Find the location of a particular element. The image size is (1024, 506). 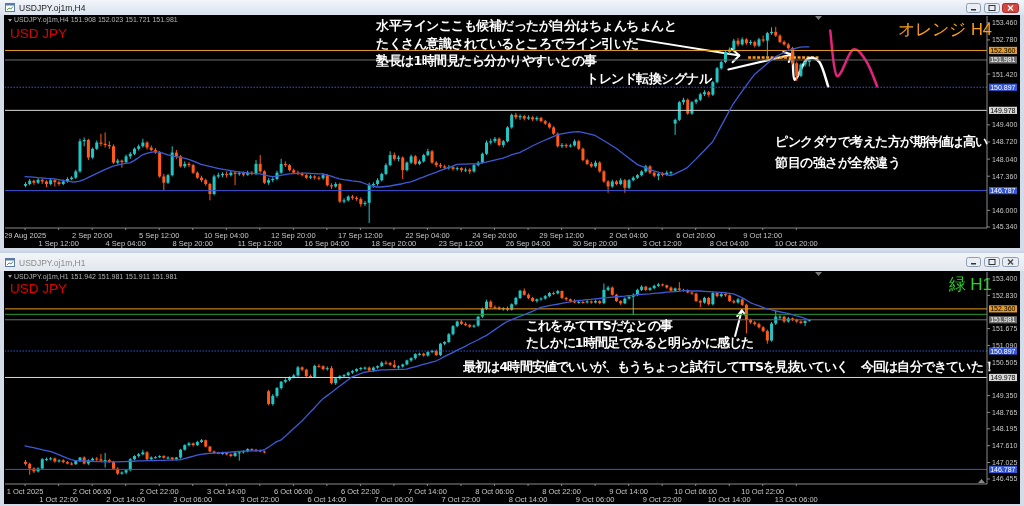

annotation: ピンクダウで考えた方が期待値は高い is located at coordinates (881, 142).